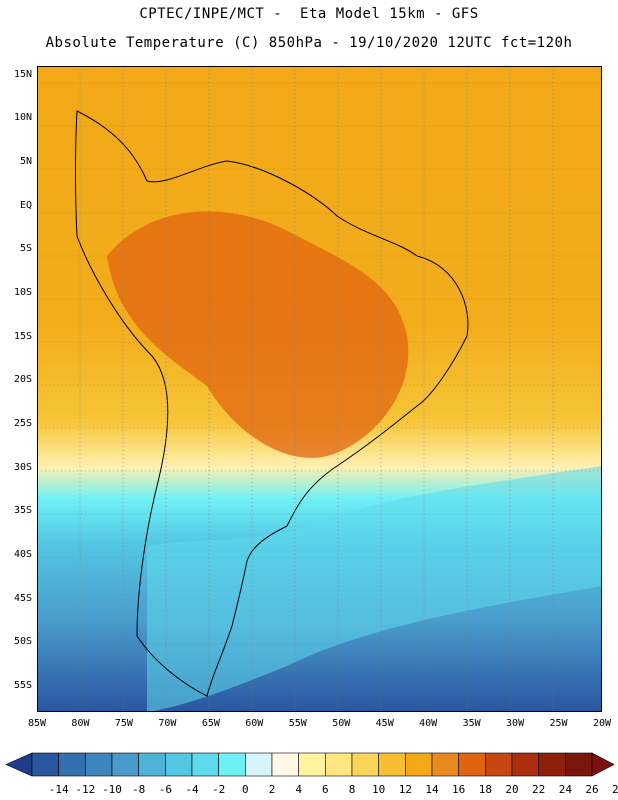  I want to click on lon-tick-label: 80W, so click(80, 723).